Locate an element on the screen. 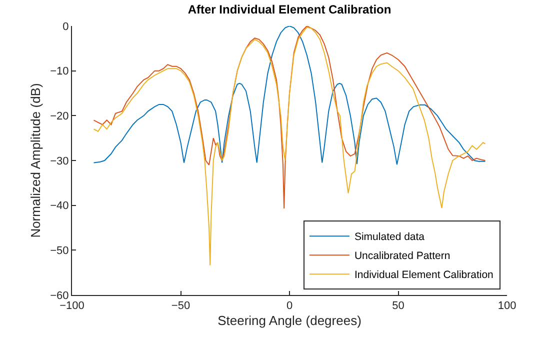  x-tick-label: −50 is located at coordinates (180, 306).